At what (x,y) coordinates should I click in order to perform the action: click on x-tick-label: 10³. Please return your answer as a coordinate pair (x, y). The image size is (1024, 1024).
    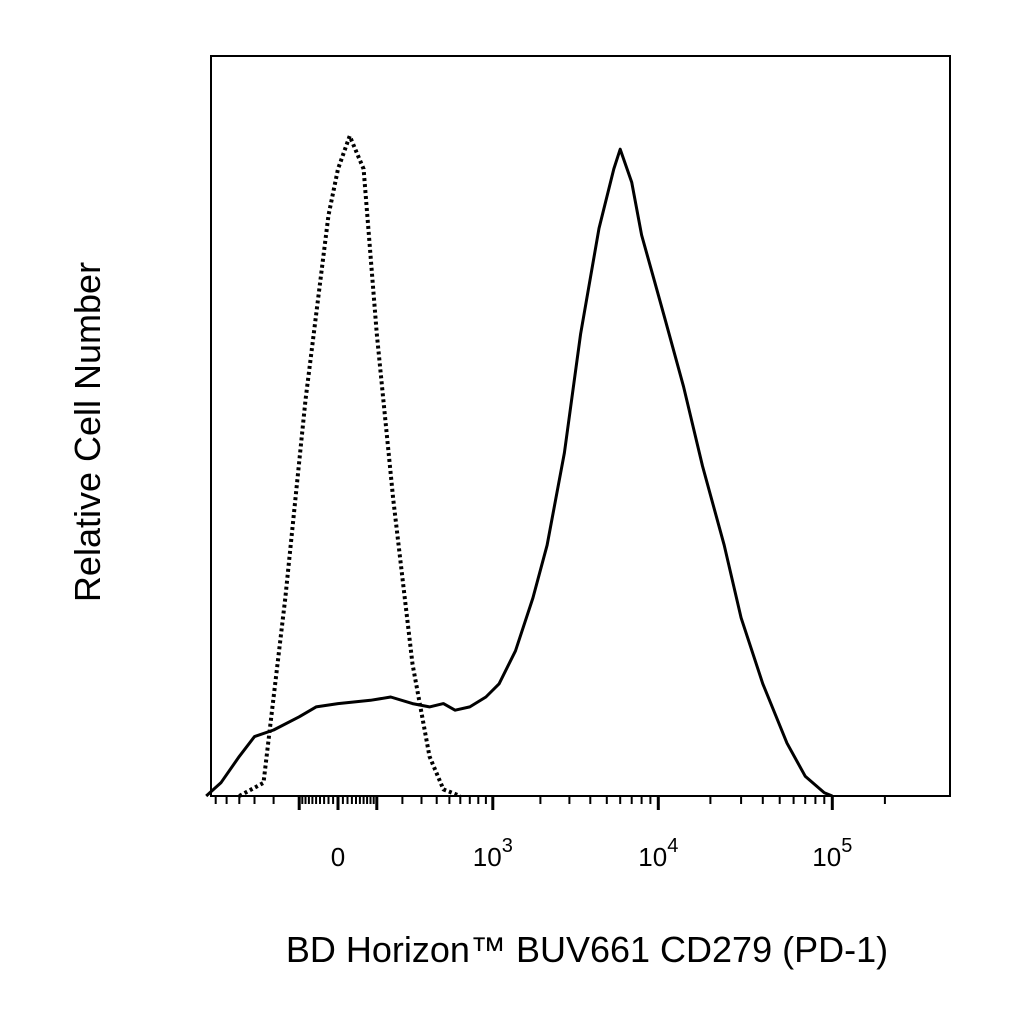
    Looking at the image, I should click on (493, 853).